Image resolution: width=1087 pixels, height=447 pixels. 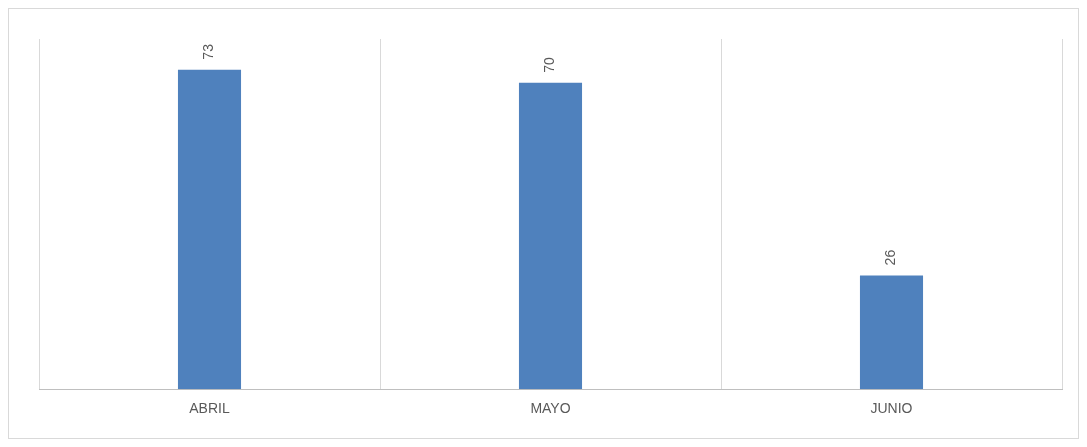 I want to click on x-tick-label: MAYO, so click(x=550, y=408).